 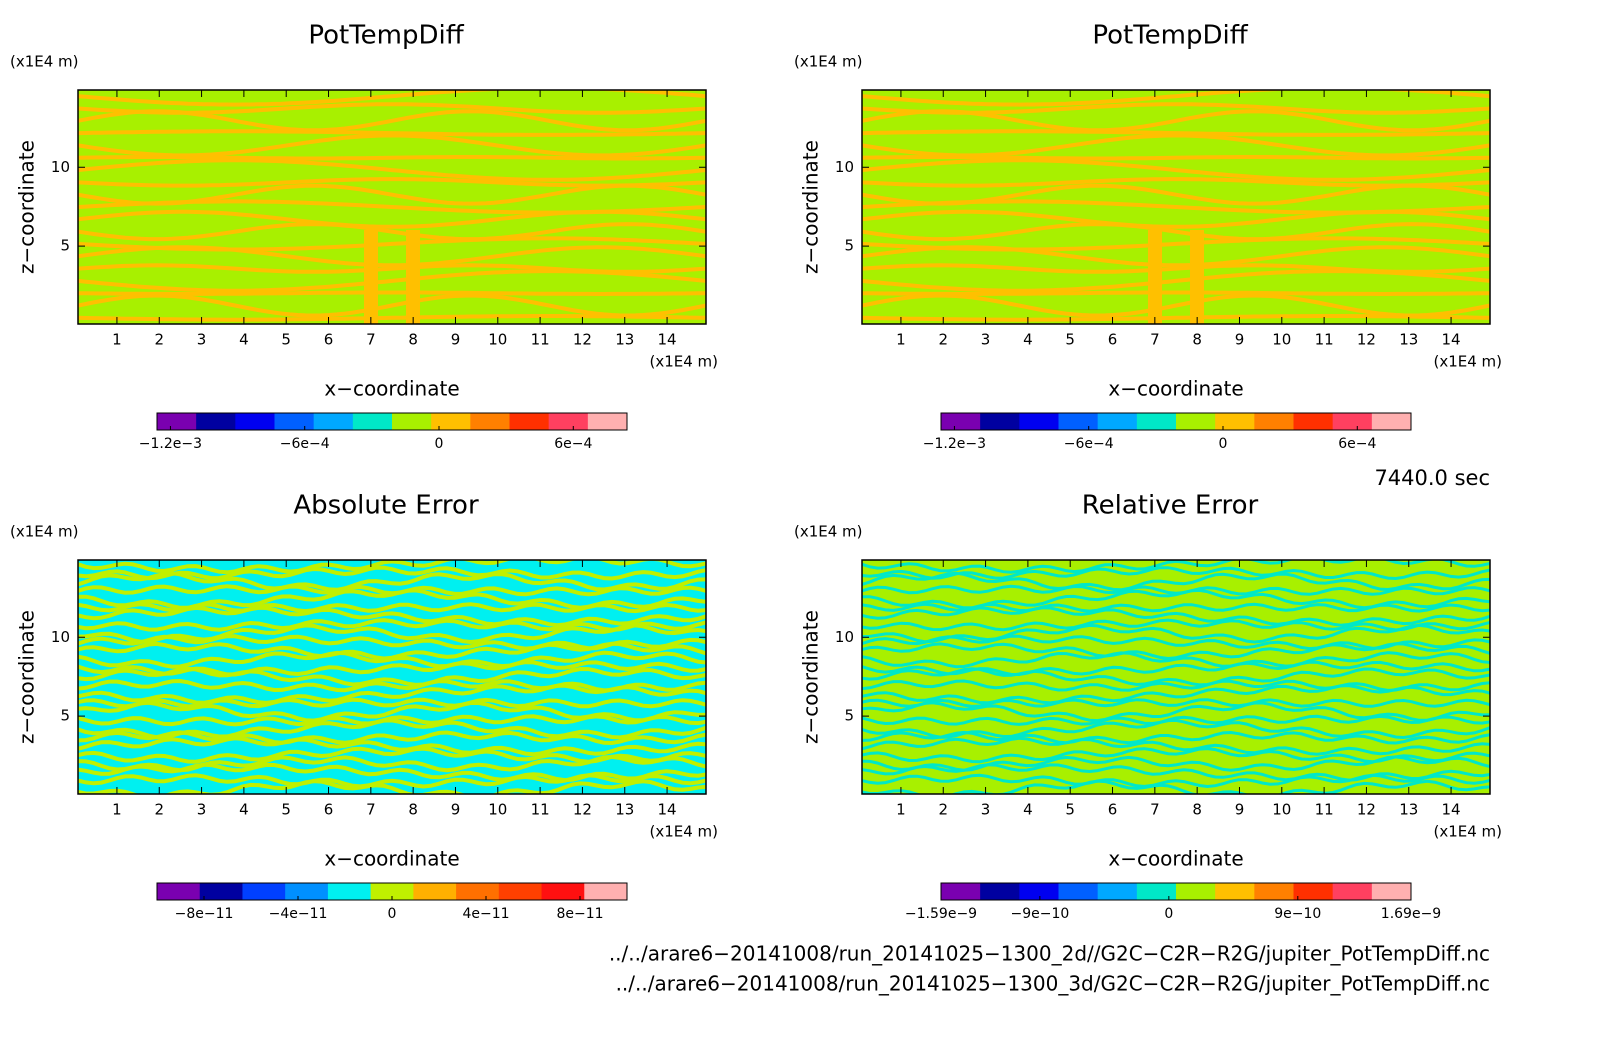 I want to click on panel-title: Absolute Error, so click(x=386, y=506).